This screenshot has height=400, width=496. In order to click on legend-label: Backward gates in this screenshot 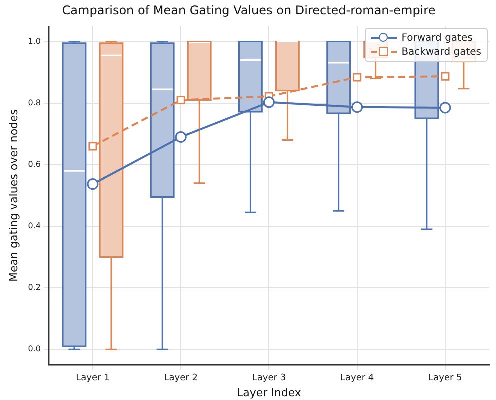, I will do `click(442, 52)`.